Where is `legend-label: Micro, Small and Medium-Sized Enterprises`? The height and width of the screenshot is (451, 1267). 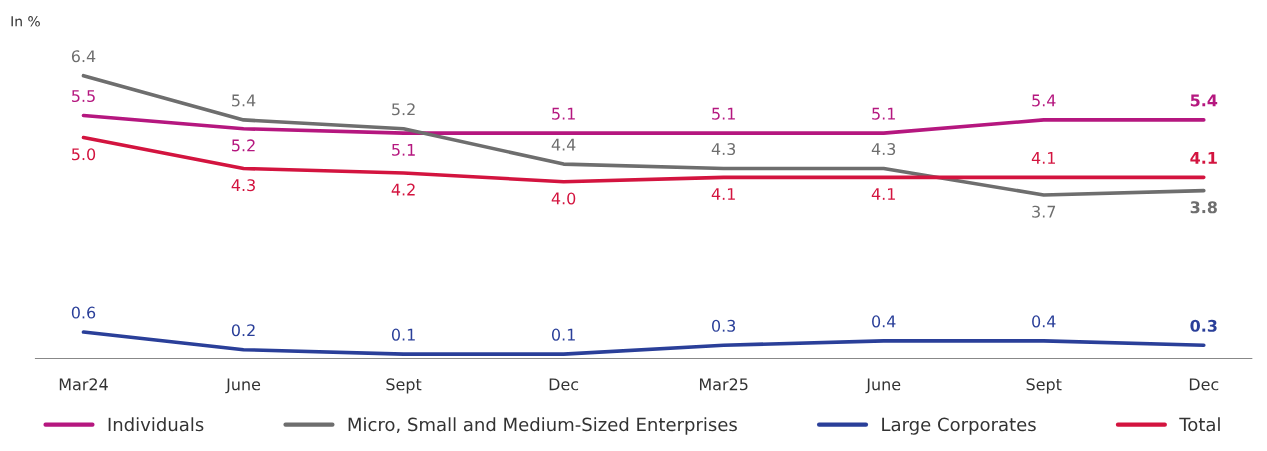 legend-label: Micro, Small and Medium-Sized Enterprises is located at coordinates (542, 426).